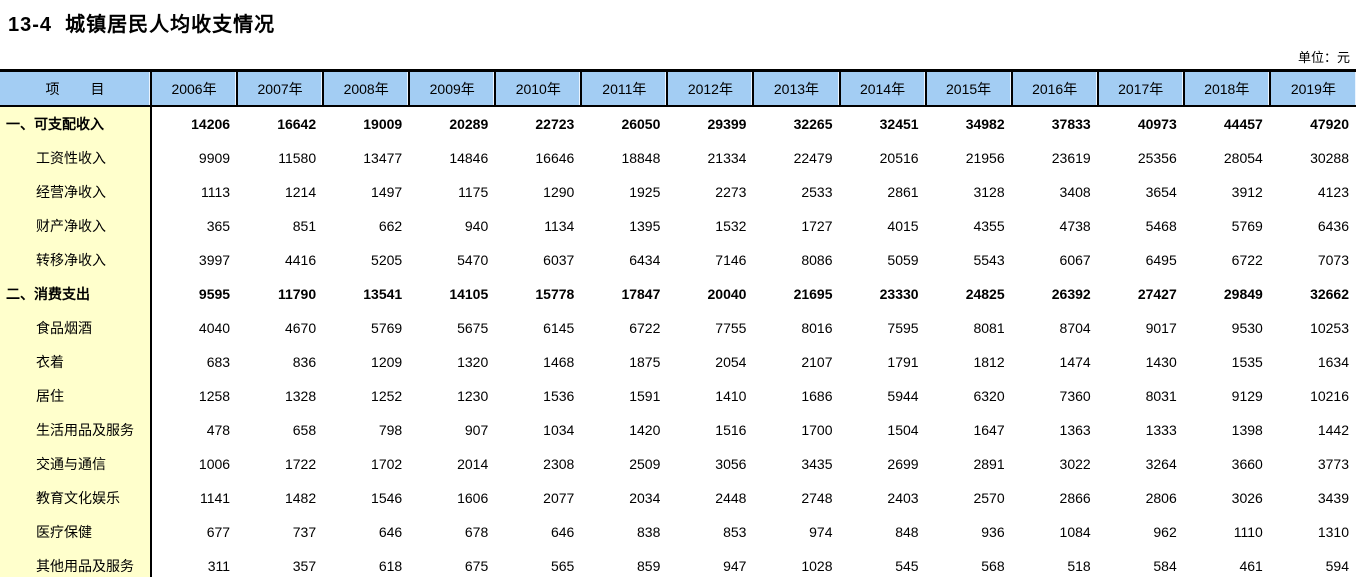 The height and width of the screenshot is (577, 1356). What do you see at coordinates (1054, 396) in the screenshot?
I see `data-cell: 7360` at bounding box center [1054, 396].